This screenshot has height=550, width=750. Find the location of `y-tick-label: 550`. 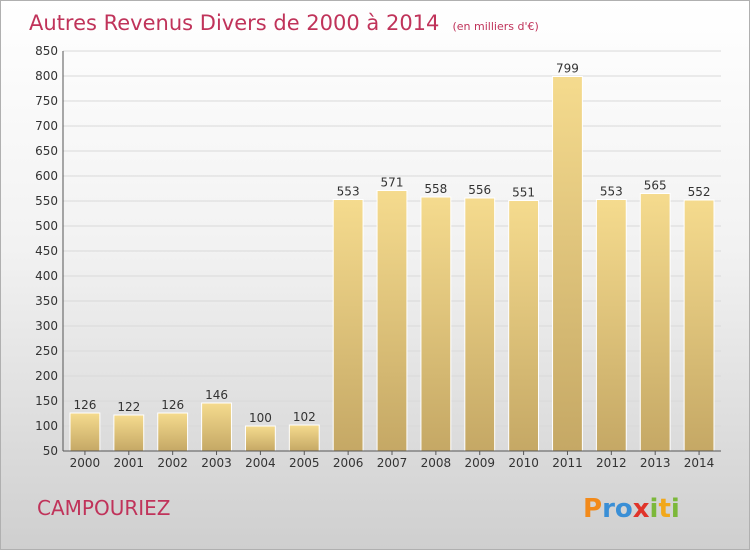

y-tick-label: 550 is located at coordinates (46, 201).